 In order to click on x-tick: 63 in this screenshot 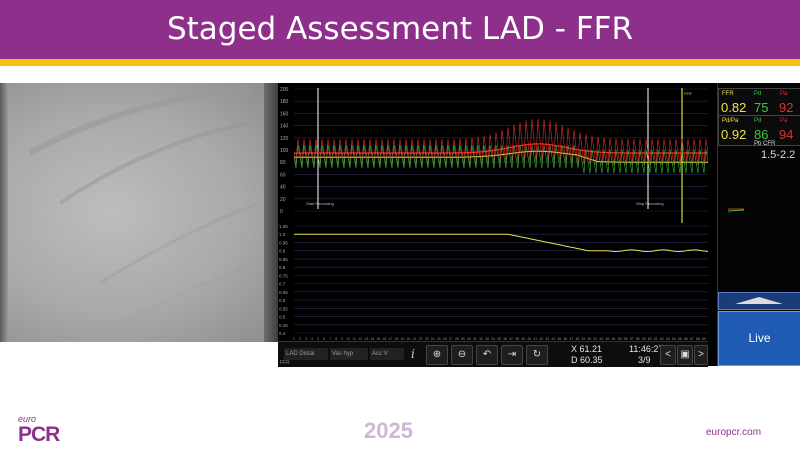, I will do `click(668, 339)`.